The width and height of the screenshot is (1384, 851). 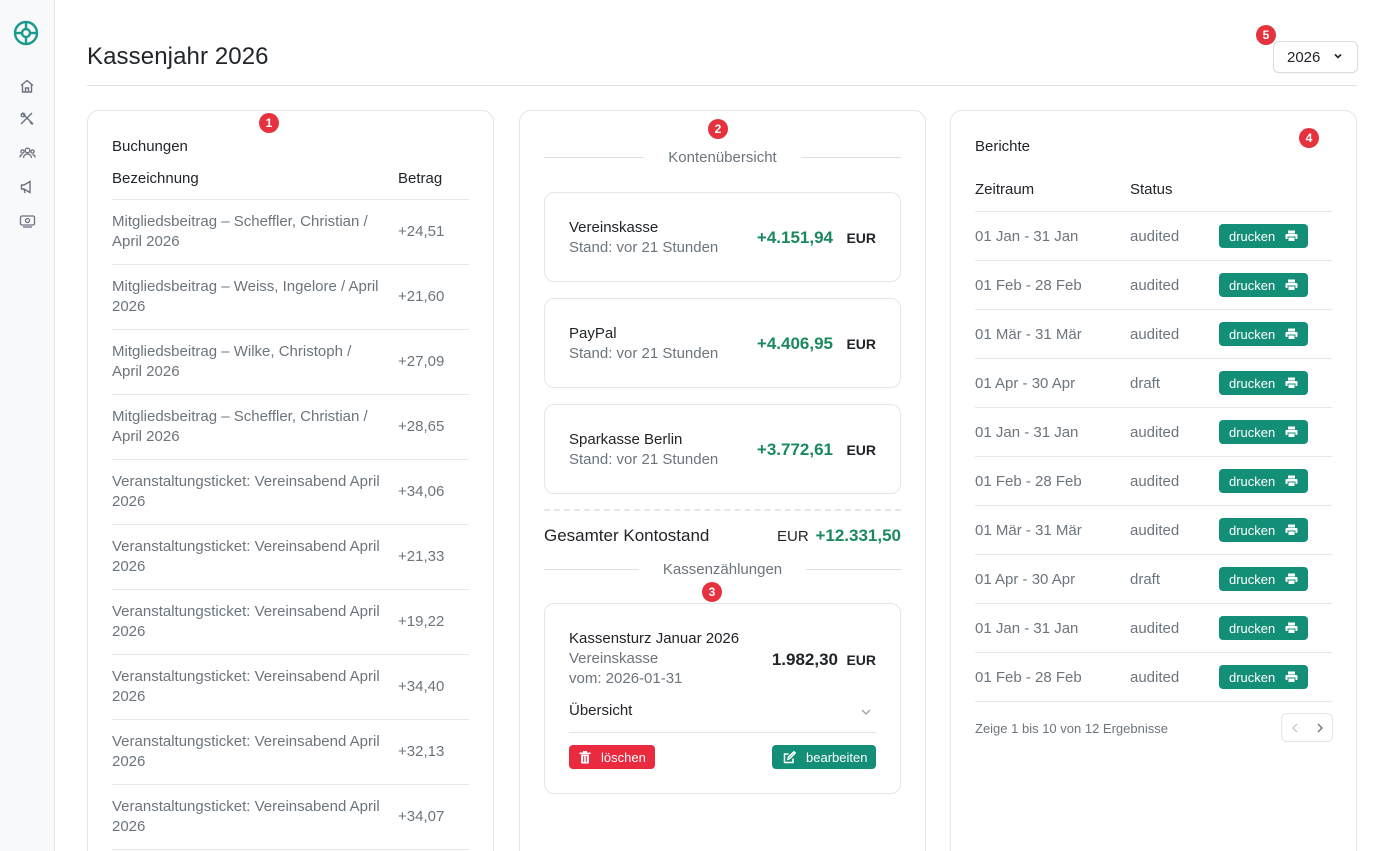 What do you see at coordinates (421, 296) in the screenshot?
I see `booking-amount: +21,60` at bounding box center [421, 296].